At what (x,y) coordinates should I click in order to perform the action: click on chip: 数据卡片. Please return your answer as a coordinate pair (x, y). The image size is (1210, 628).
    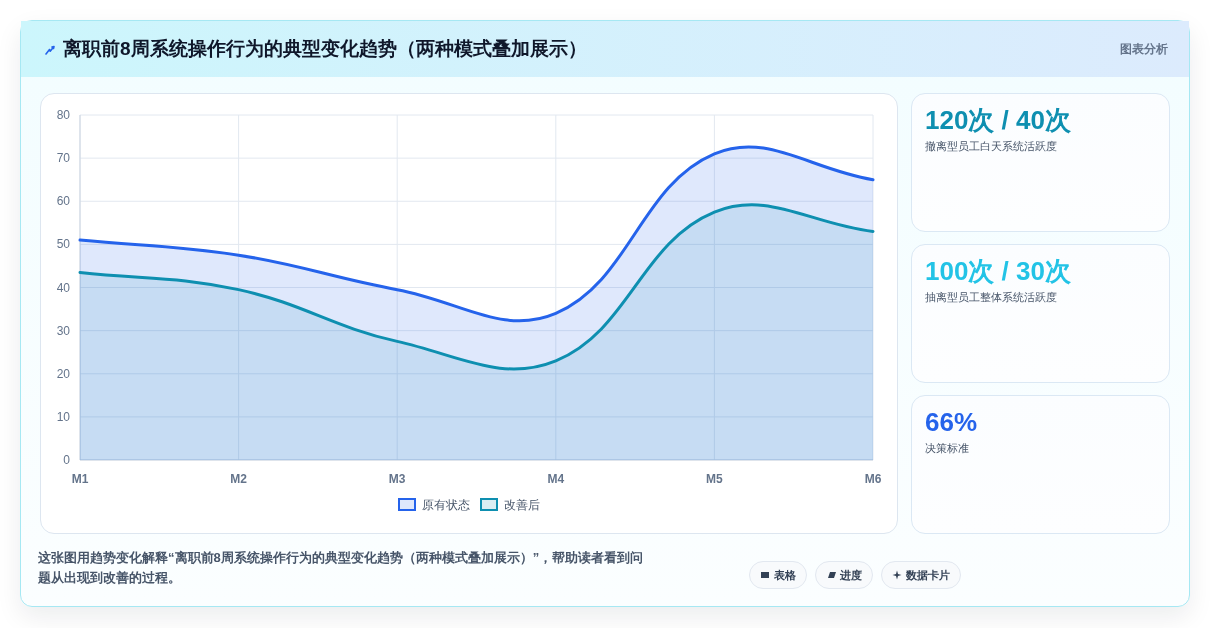
    Looking at the image, I should click on (921, 575).